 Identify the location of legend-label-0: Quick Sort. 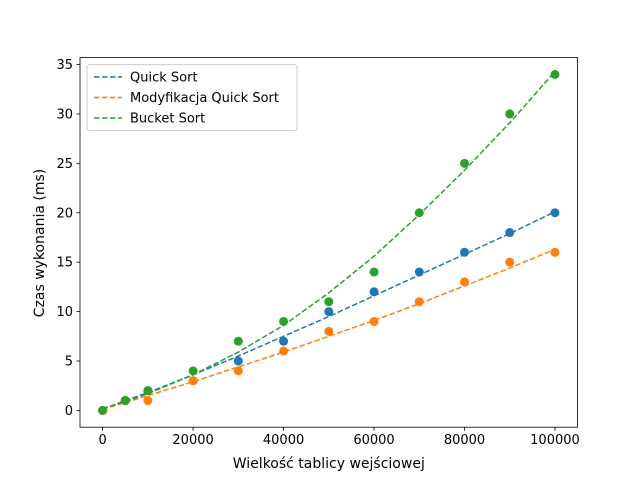
(164, 78).